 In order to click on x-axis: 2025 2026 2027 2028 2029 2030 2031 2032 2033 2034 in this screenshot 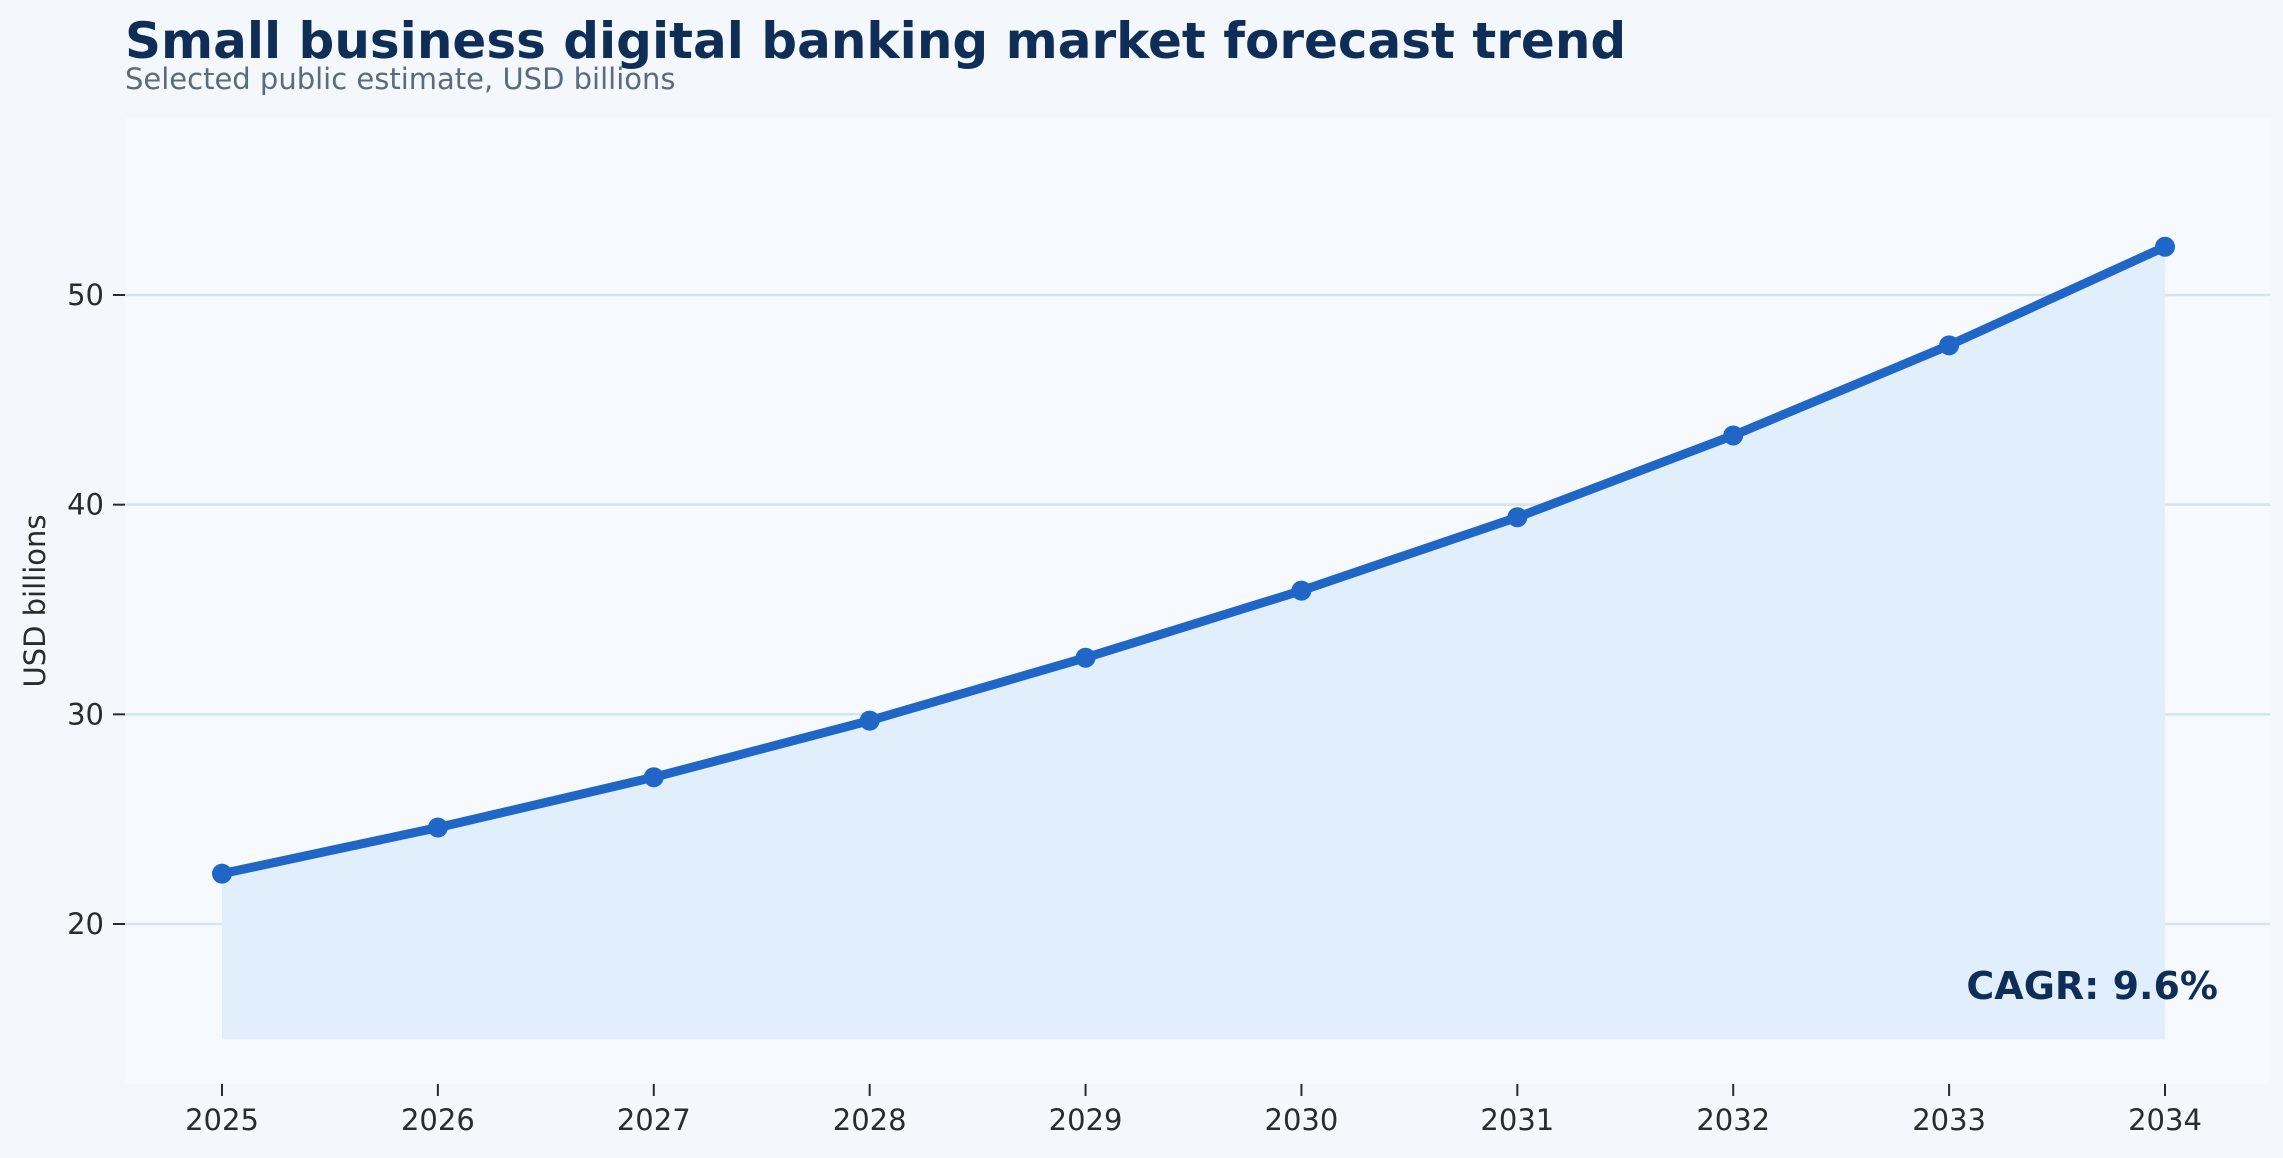, I will do `click(1193, 1110)`.